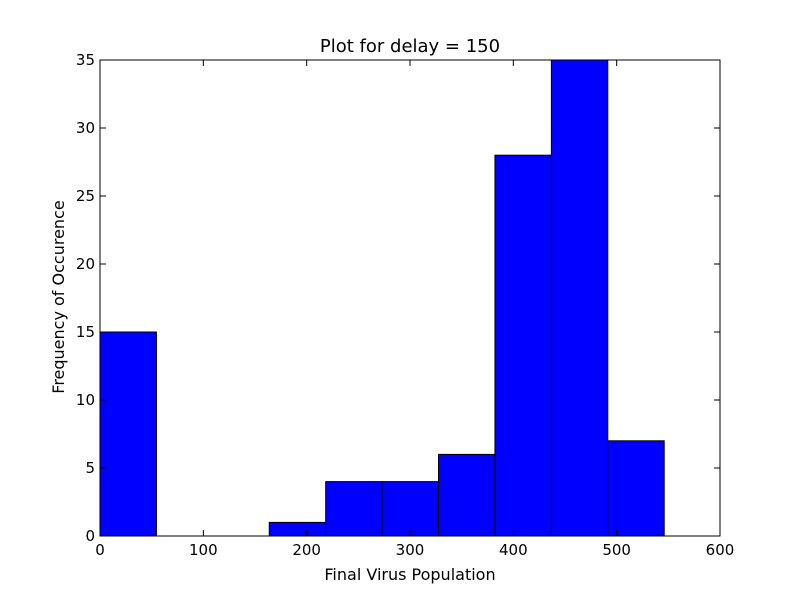  Describe the element at coordinates (58, 296) in the screenshot. I see `y-axis-label: Frequency of Occurence` at that location.